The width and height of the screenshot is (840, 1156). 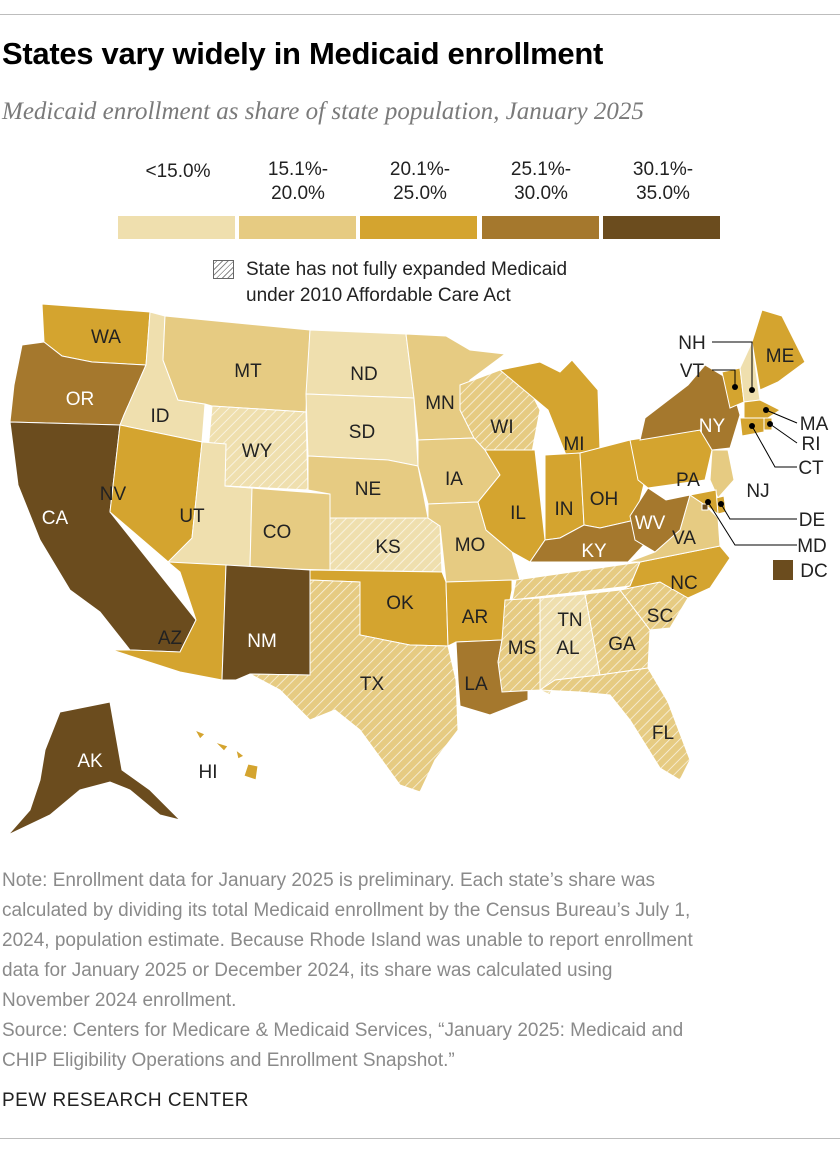 I want to click on state-label-ma: MA, so click(x=814, y=424).